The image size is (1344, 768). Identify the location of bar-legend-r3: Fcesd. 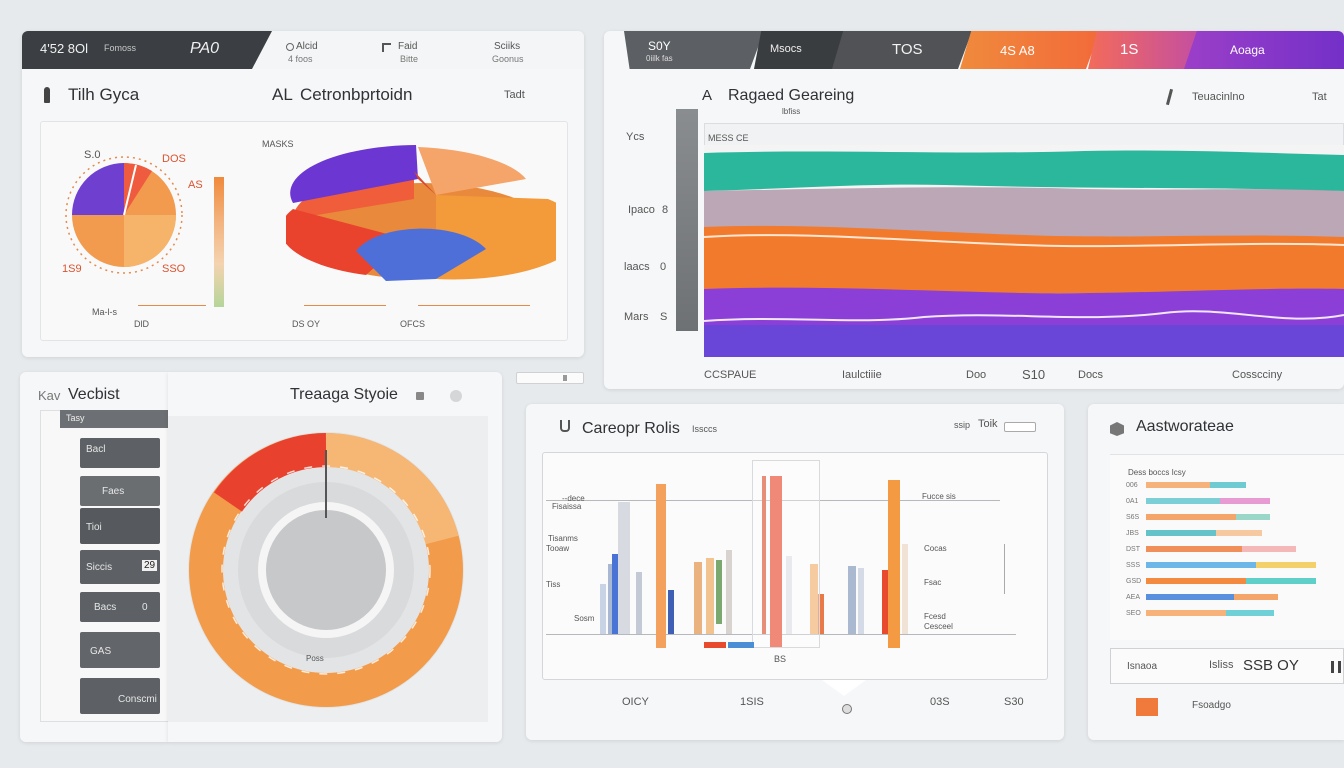
(935, 616).